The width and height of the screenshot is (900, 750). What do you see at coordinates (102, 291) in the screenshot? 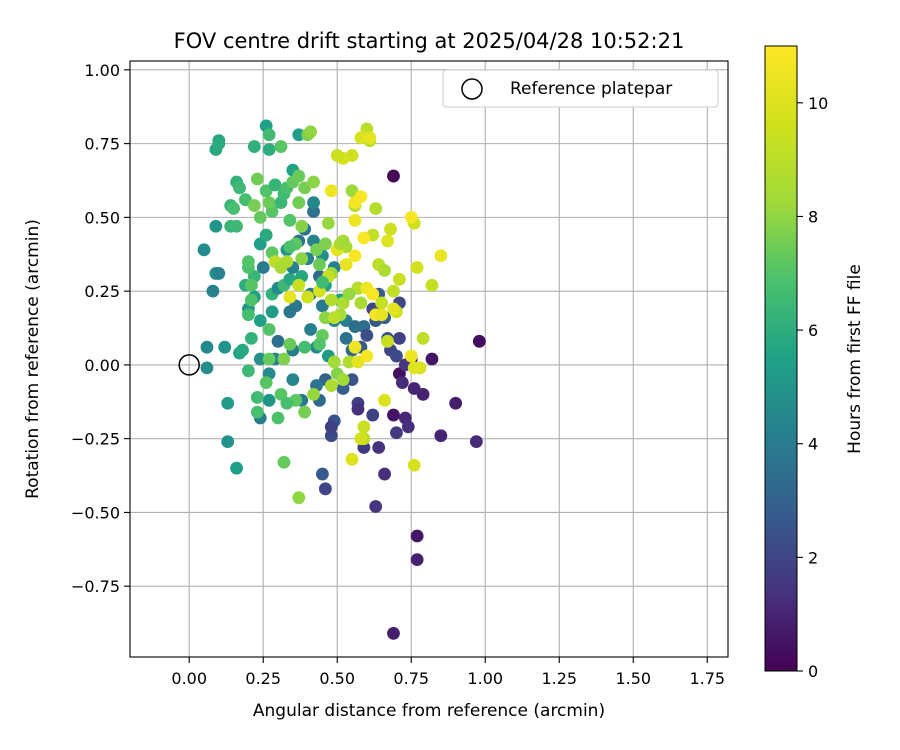
I see `y-tick-label: 0.25` at bounding box center [102, 291].